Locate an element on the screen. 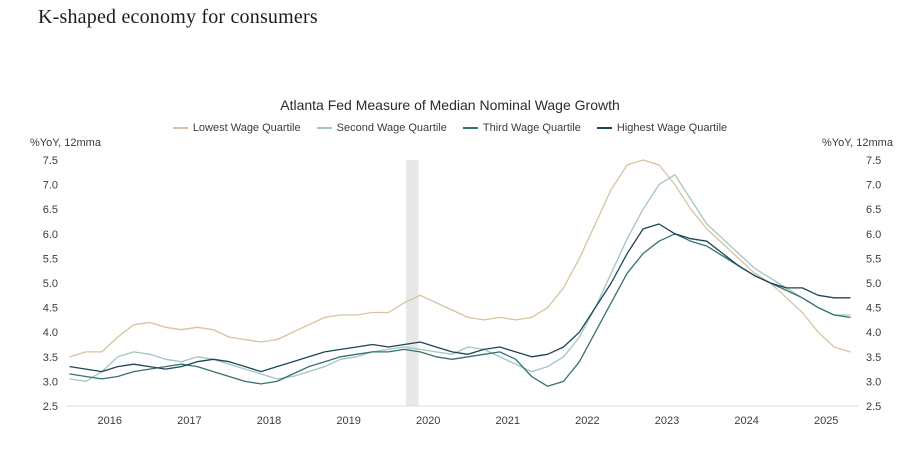 Image resolution: width=900 pixels, height=454 pixels. legend-item-third-wage-quartile: Third Wage Quartile is located at coordinates (521, 128).